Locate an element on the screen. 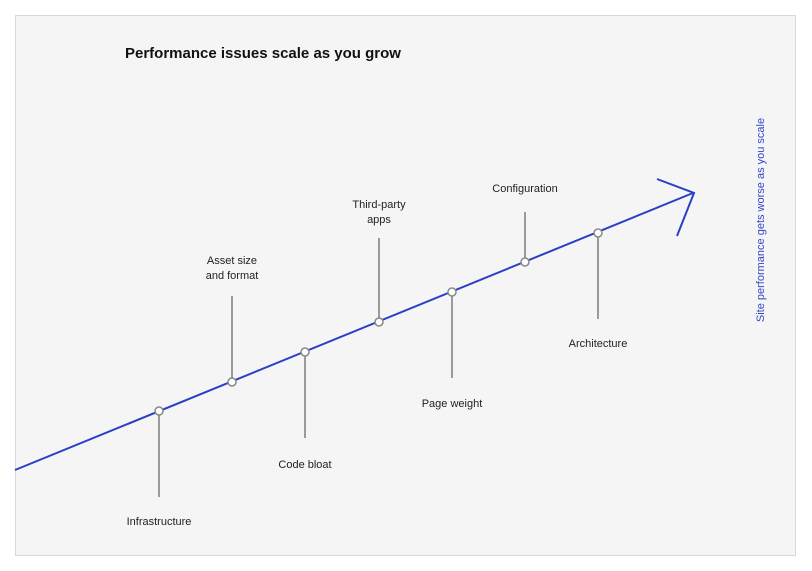  arrow-head-icon is located at coordinates (676, 207).